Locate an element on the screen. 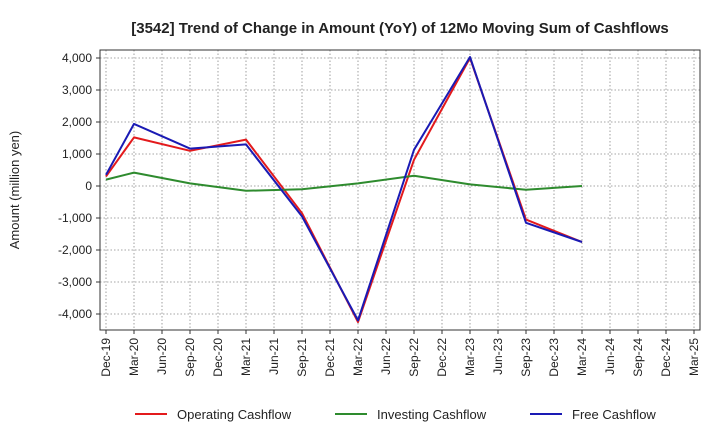 This screenshot has height=440, width=720. y-axis-label: Amount (million yen) is located at coordinates (14, 190).